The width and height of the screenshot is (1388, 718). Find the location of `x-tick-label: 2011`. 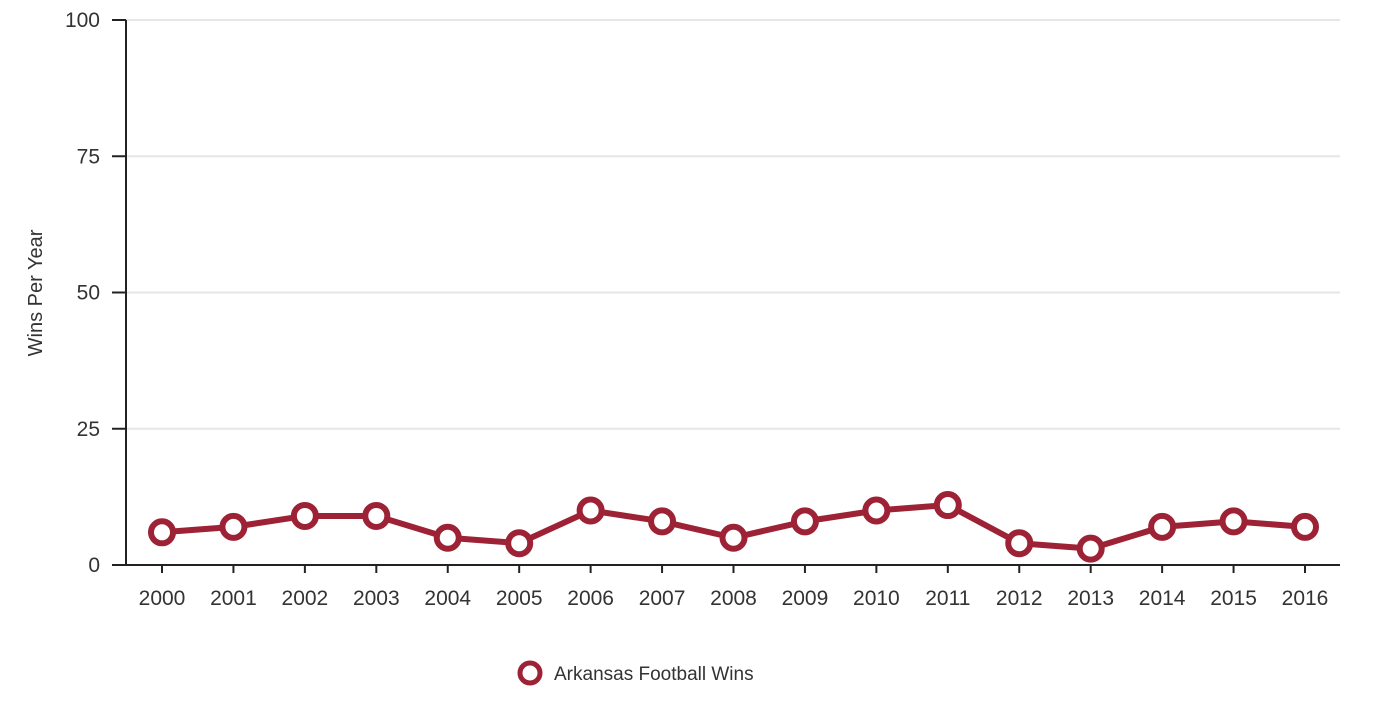

x-tick-label: 2011 is located at coordinates (947, 598).